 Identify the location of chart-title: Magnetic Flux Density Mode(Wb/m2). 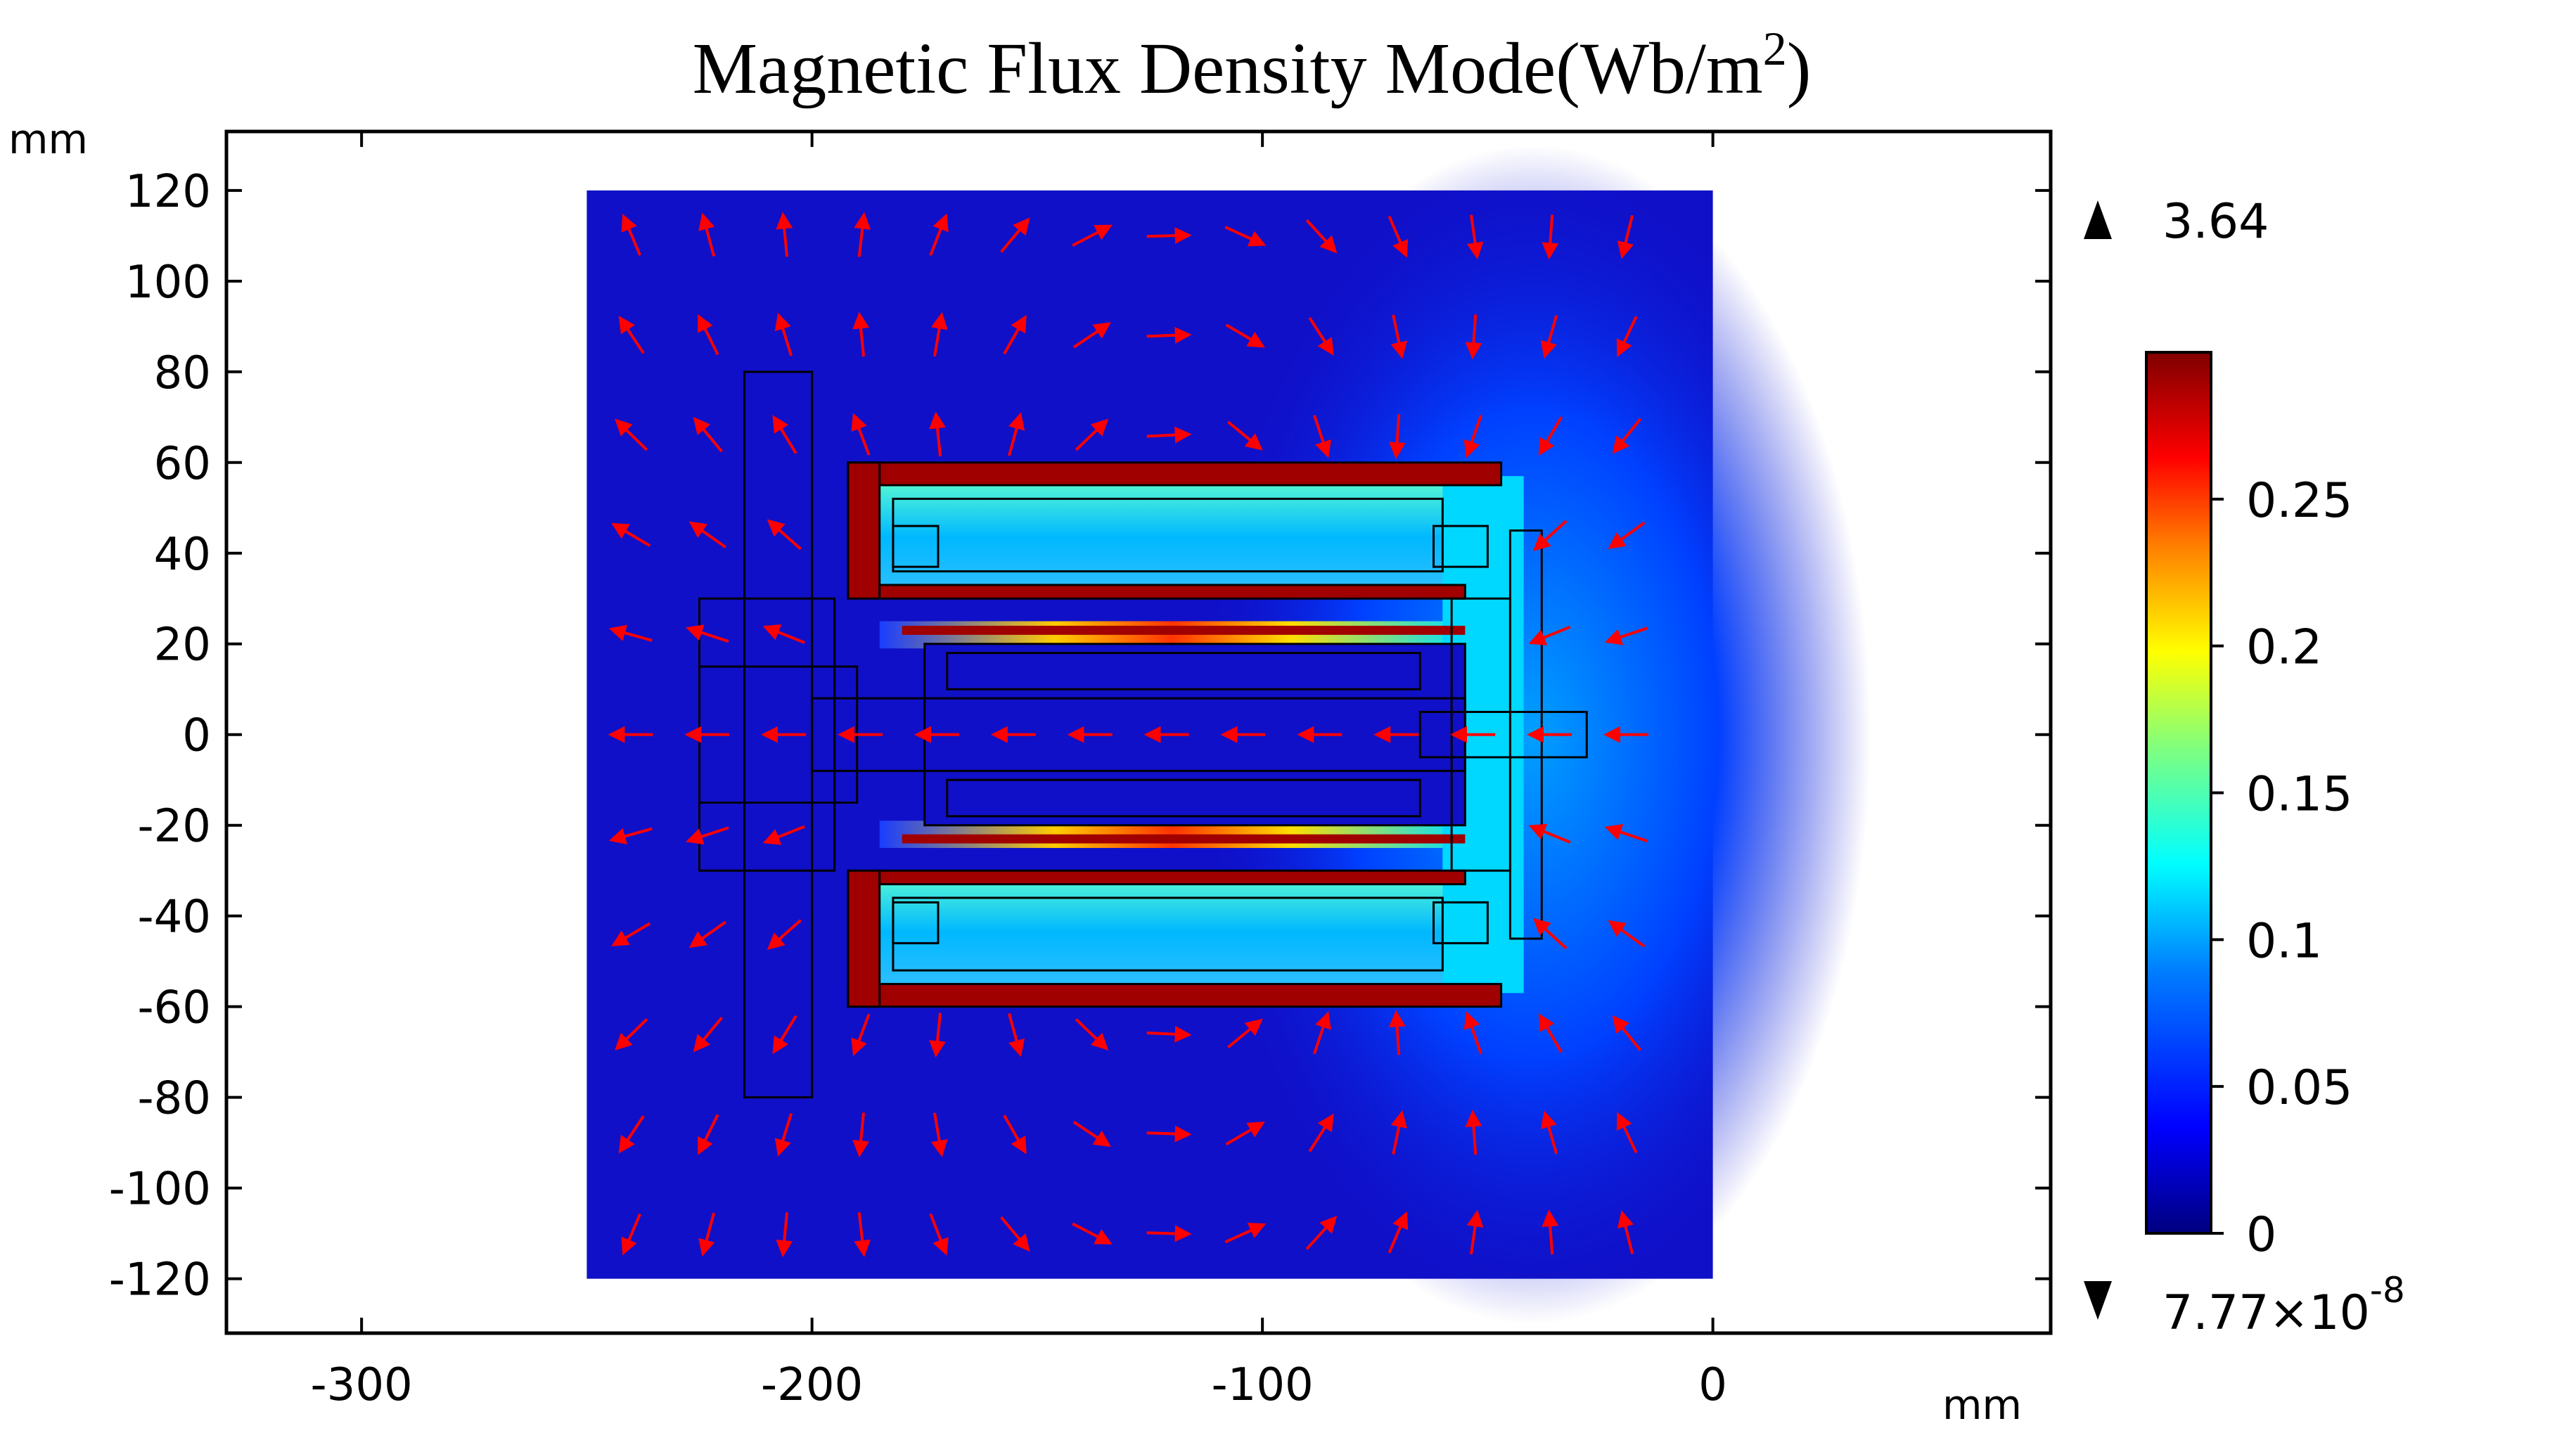
(1252, 65).